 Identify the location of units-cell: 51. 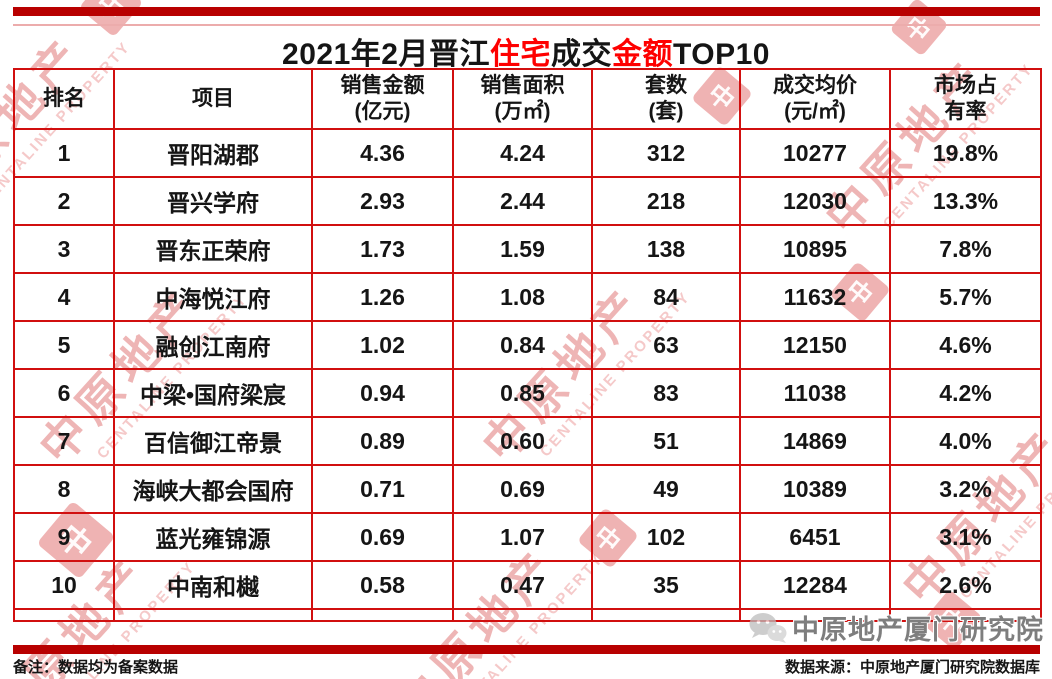
(666, 441).